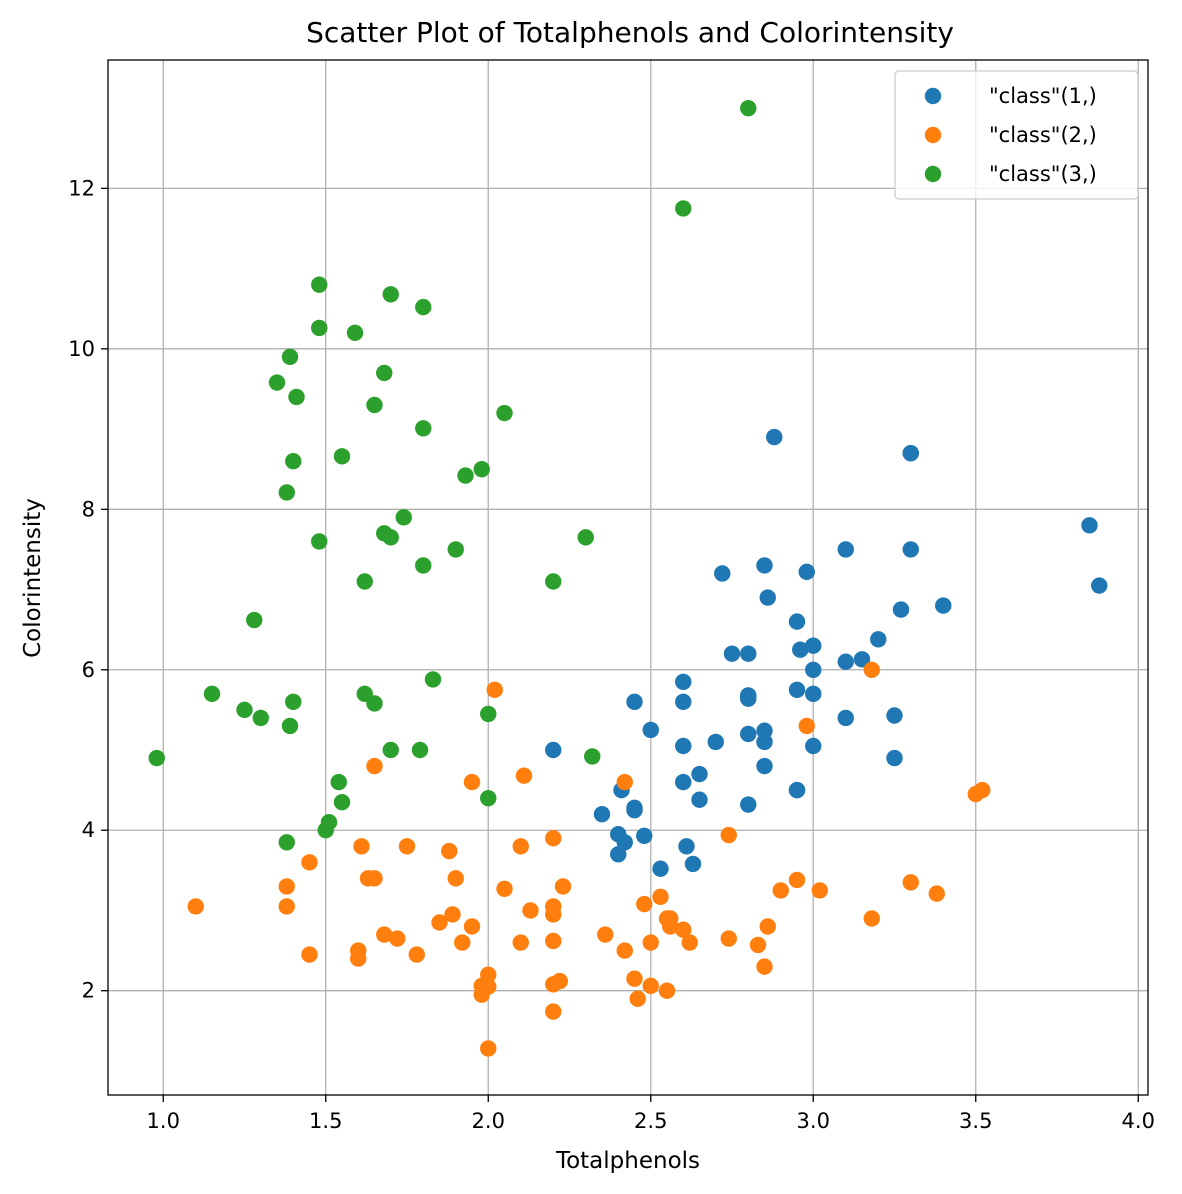 This screenshot has height=1194, width=1182. I want to click on x-tick-label: 1.0, so click(163, 1121).